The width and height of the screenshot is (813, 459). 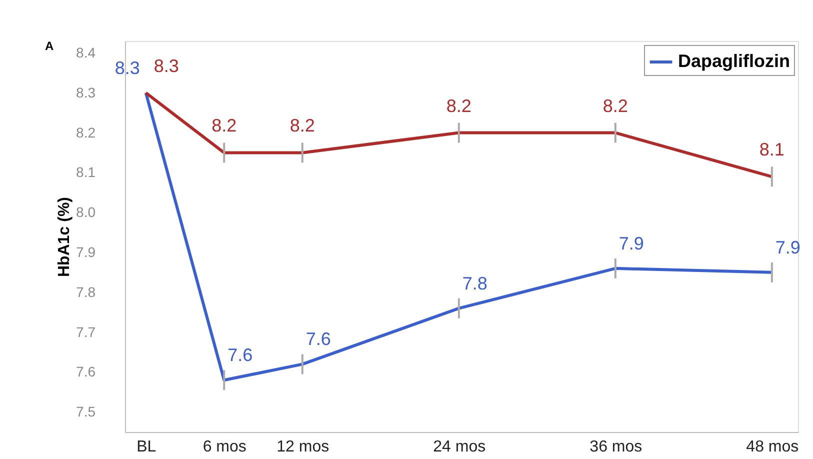 I want to click on y-tick-label: 7.8, so click(x=86, y=292).